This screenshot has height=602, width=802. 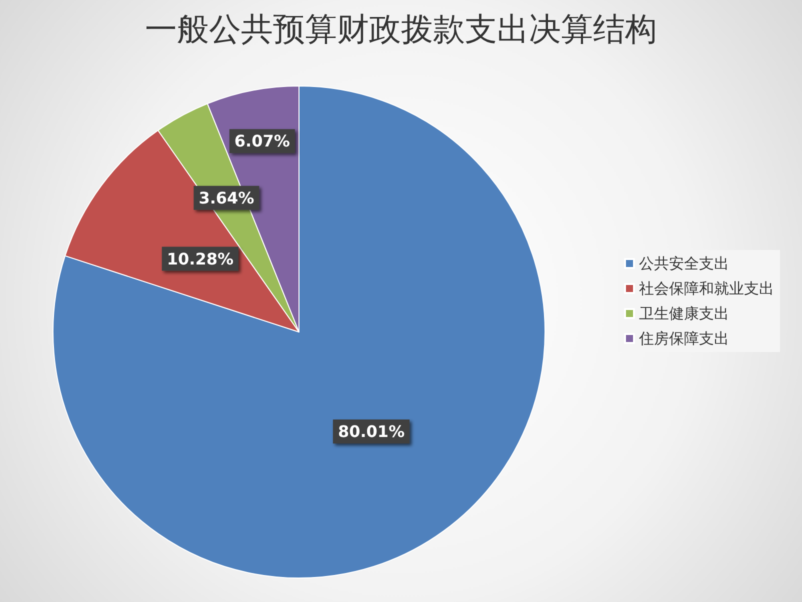 What do you see at coordinates (706, 289) in the screenshot?
I see `legend-label: 社会保障和就业支出` at bounding box center [706, 289].